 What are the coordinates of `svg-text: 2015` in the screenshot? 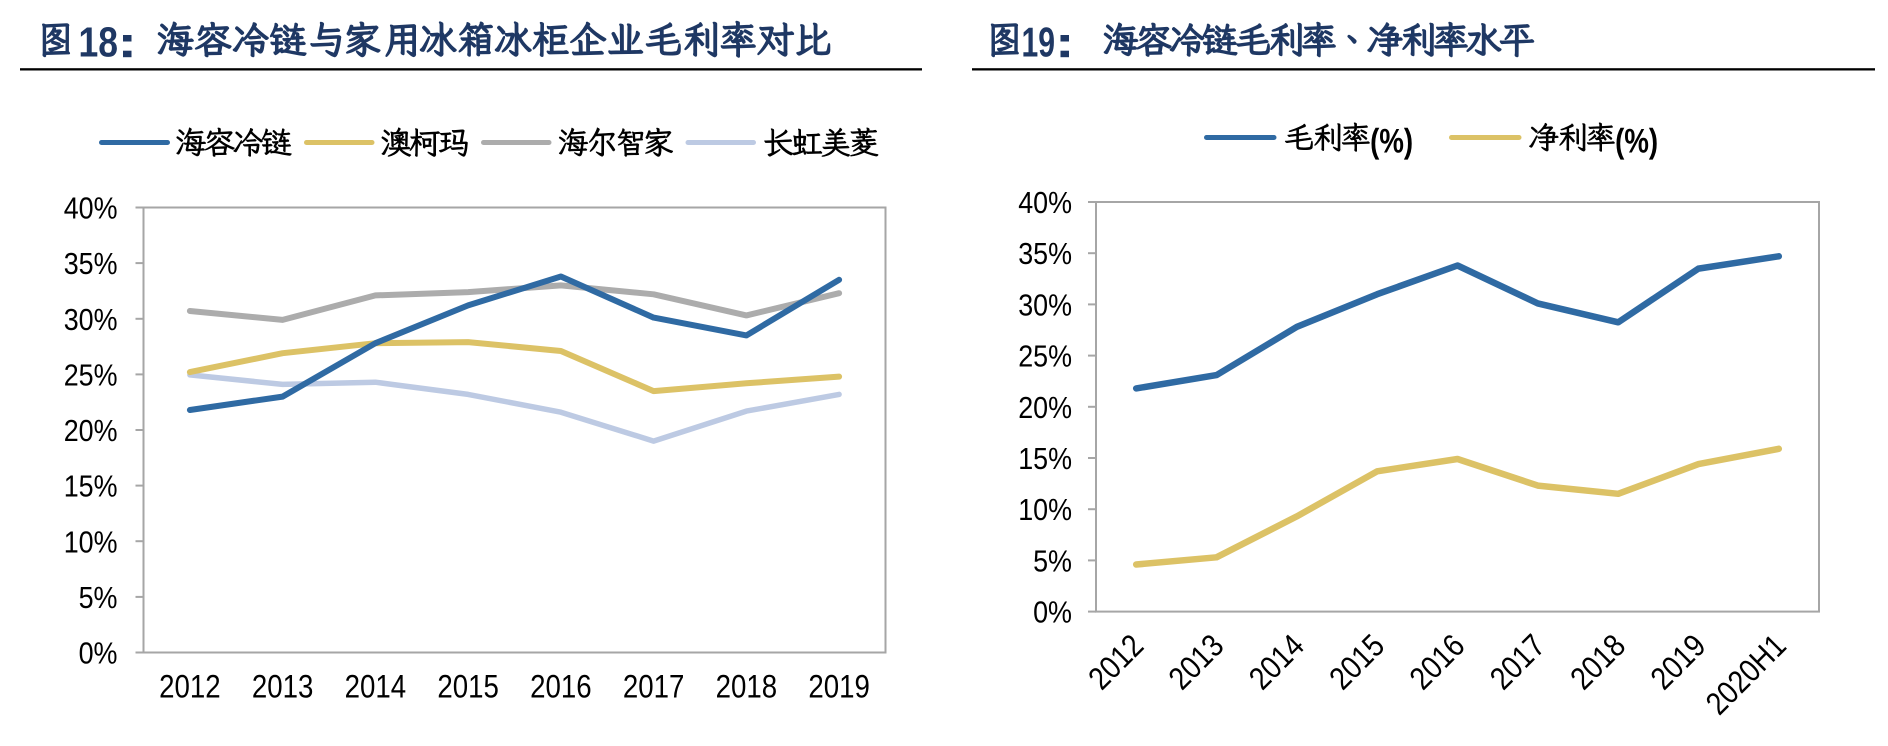 It's located at (468, 687).